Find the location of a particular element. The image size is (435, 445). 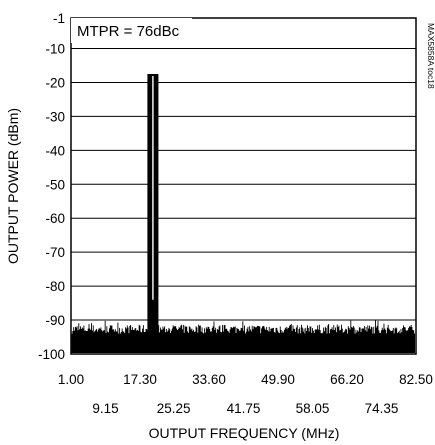

y-tick-label: -50 is located at coordinates (55, 184).